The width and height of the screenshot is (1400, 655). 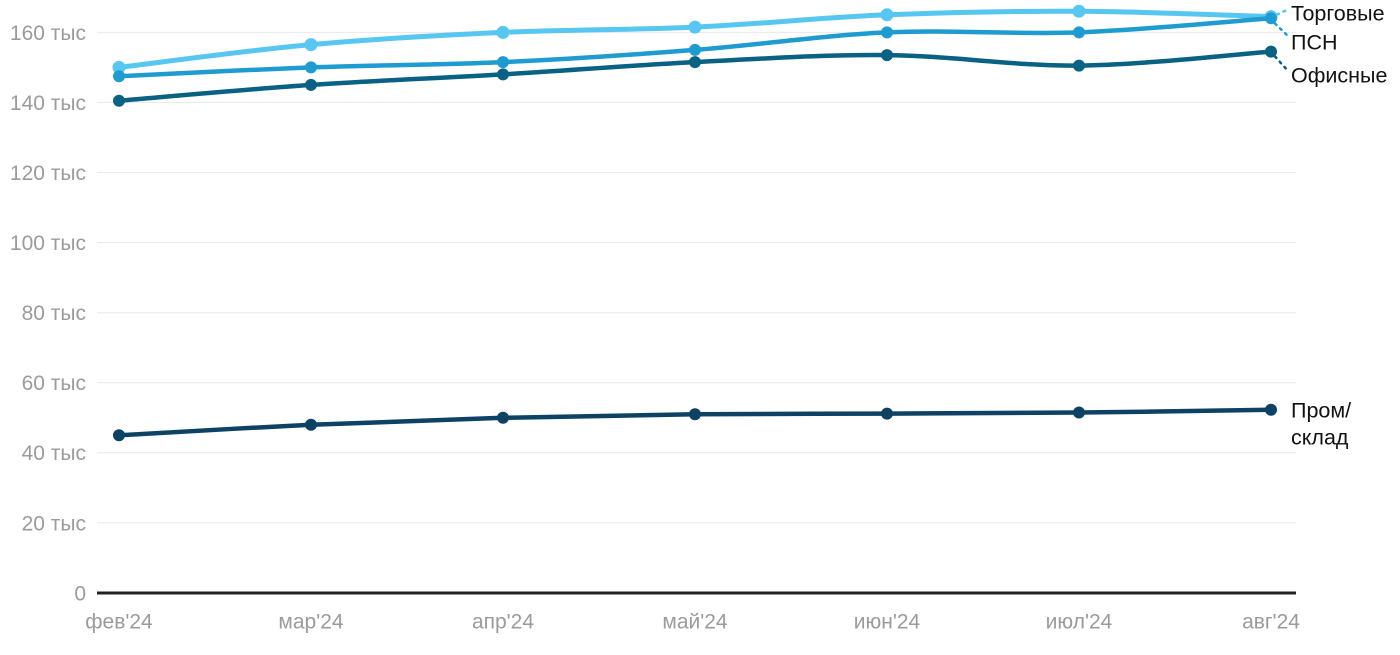 What do you see at coordinates (503, 621) in the screenshot?
I see `x-tick-label-2: апр'24` at bounding box center [503, 621].